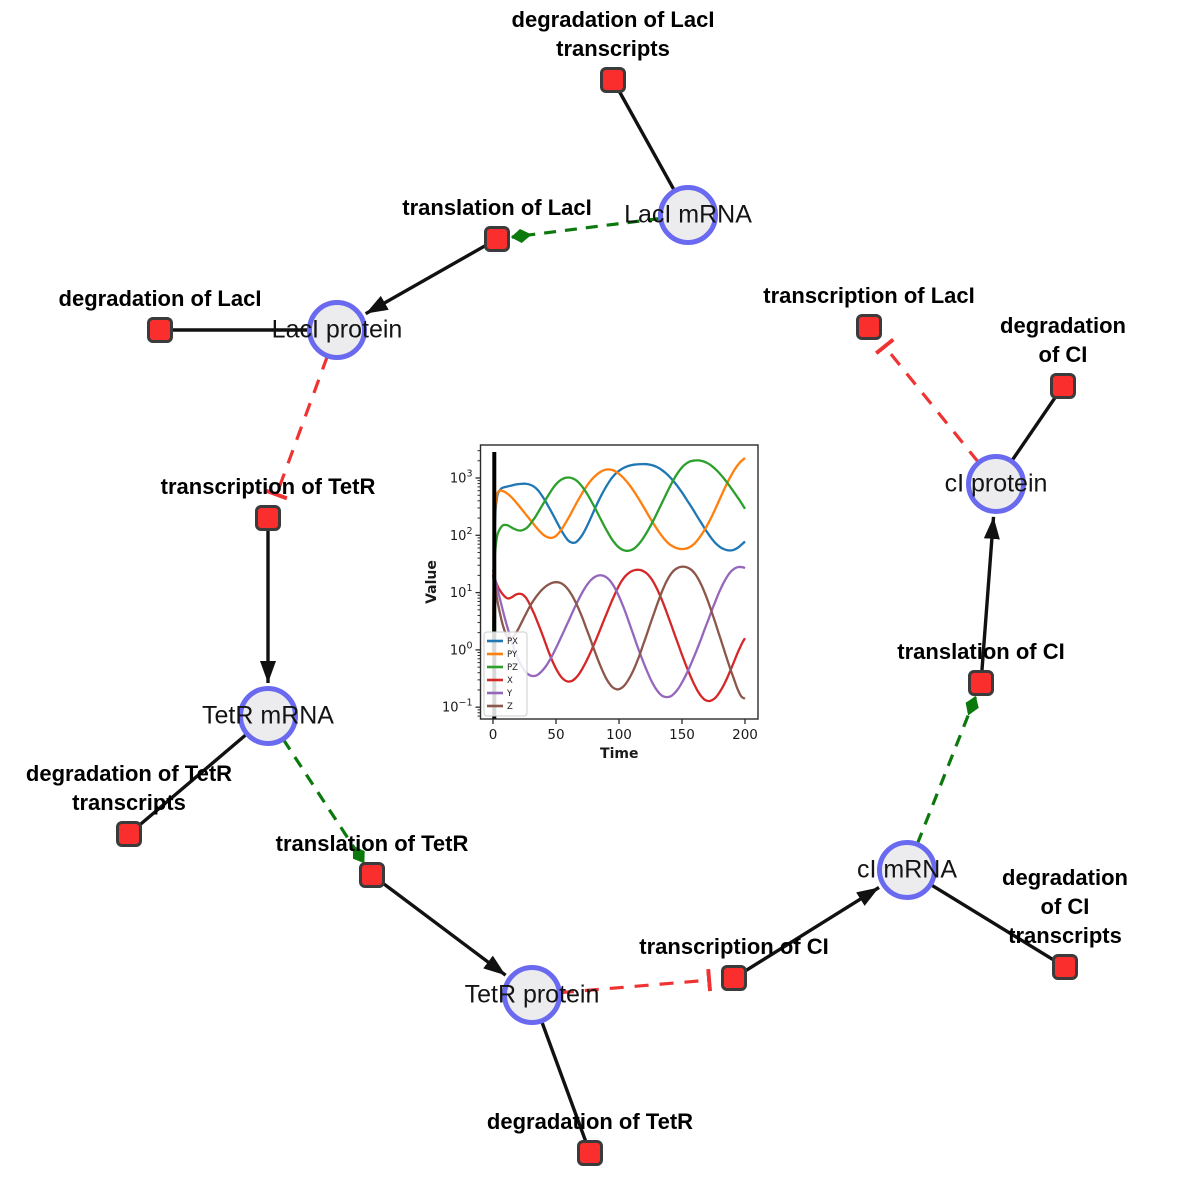 The width and height of the screenshot is (1189, 1200). Describe the element at coordinates (129, 834) in the screenshot. I see `reaction-node-deg-tetr-tx` at that location.